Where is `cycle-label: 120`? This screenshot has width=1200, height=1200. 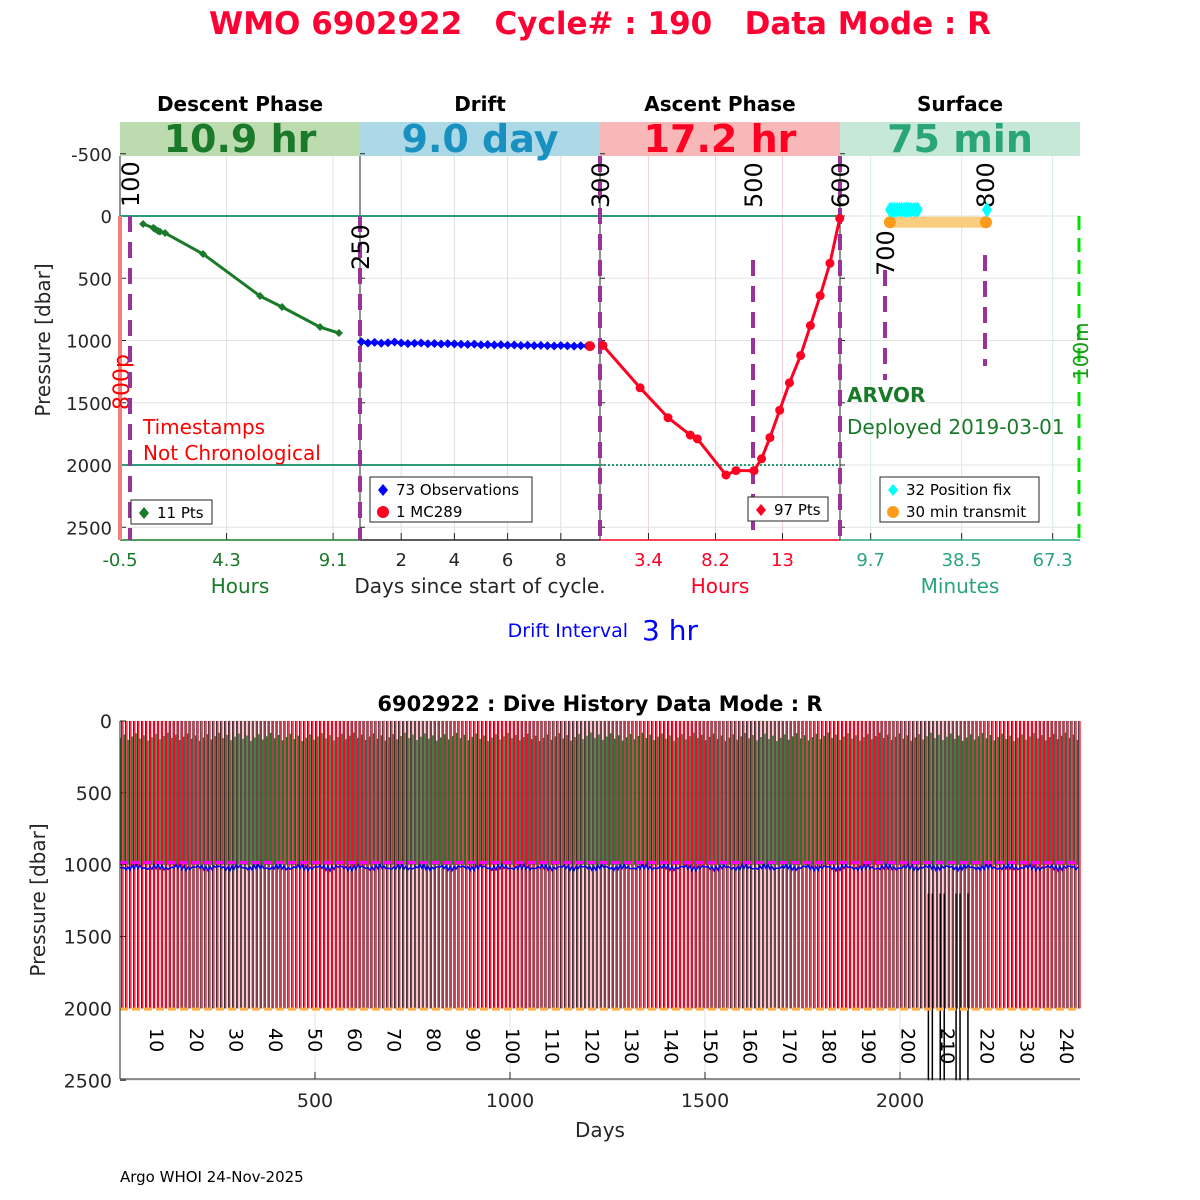
cycle-label: 120 is located at coordinates (591, 1046).